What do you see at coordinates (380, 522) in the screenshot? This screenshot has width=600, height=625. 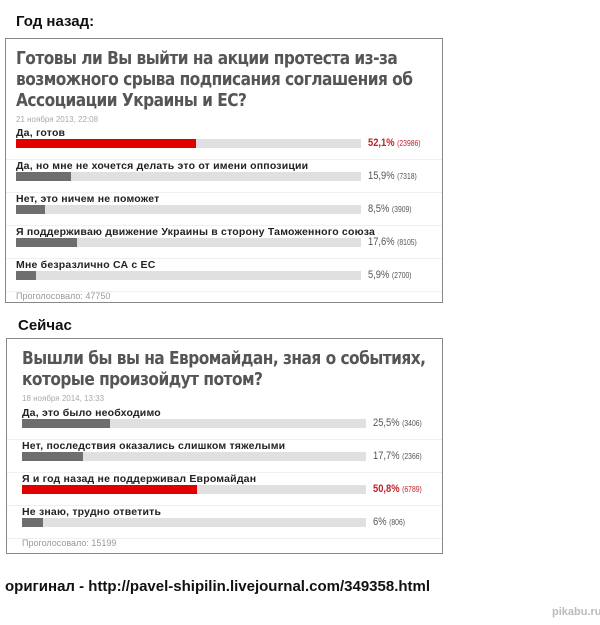 I see `percent-value: 6%` at bounding box center [380, 522].